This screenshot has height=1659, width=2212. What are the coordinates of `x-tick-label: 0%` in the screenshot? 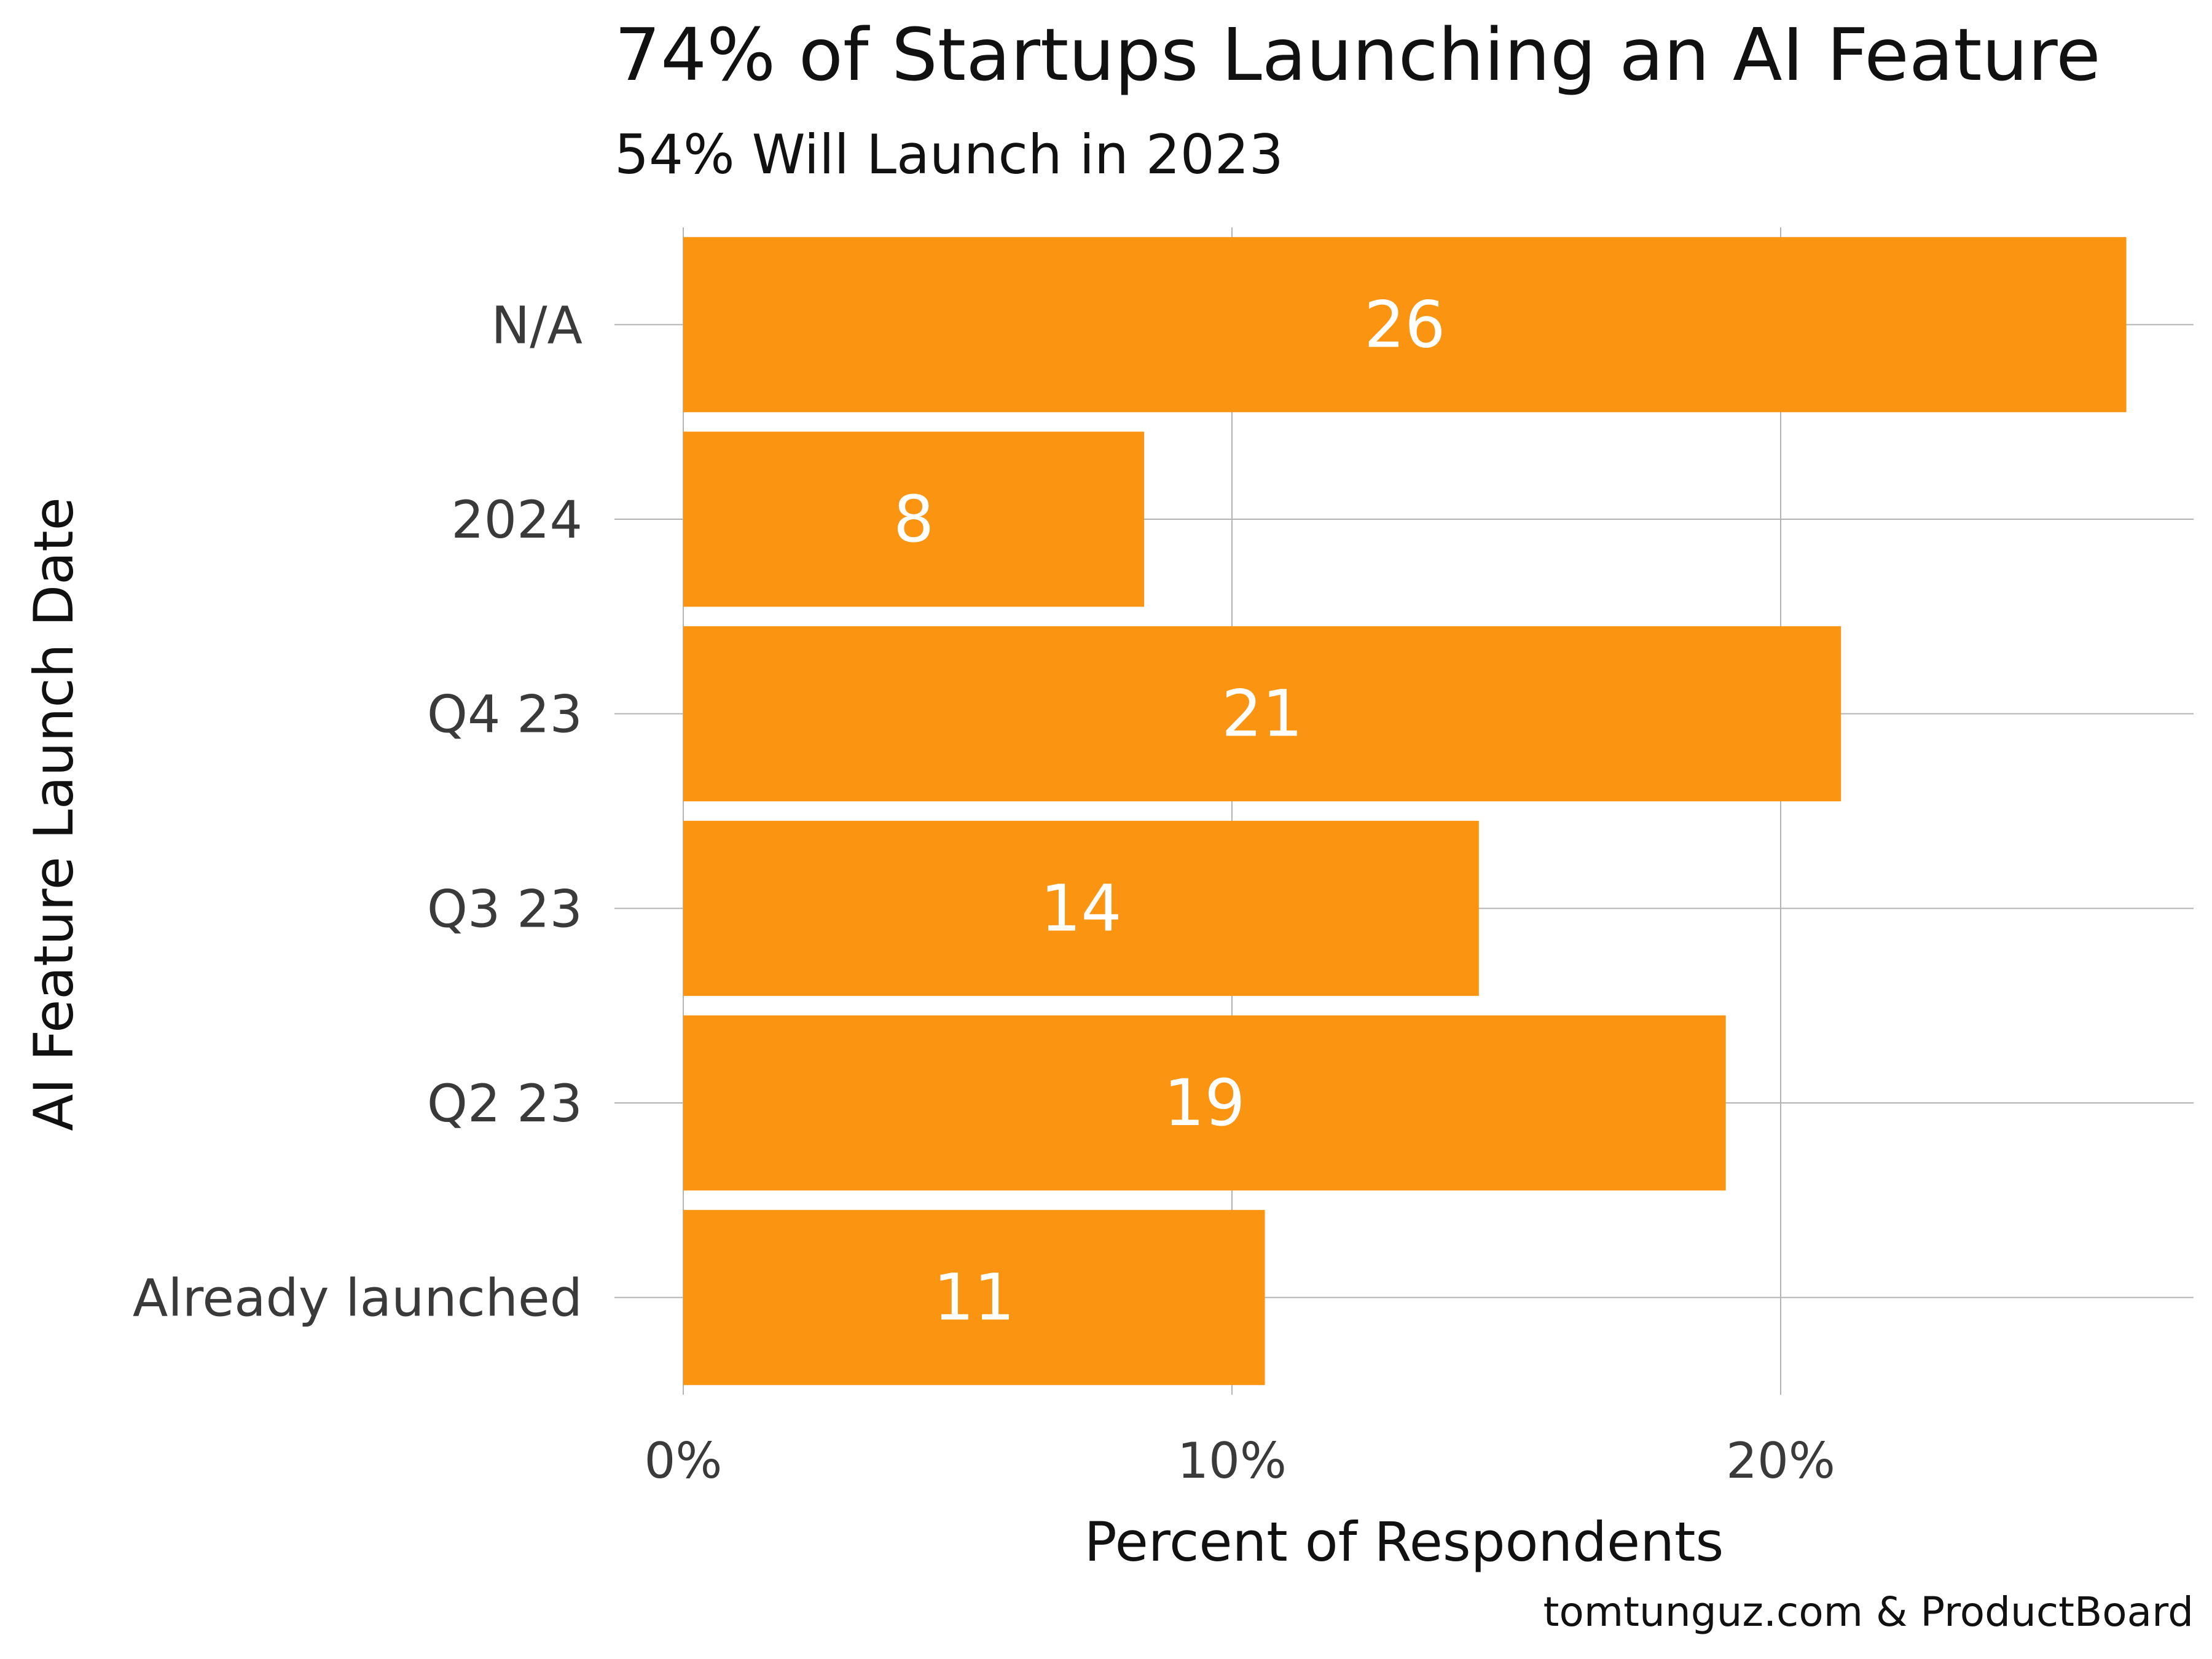 It's located at (684, 1460).